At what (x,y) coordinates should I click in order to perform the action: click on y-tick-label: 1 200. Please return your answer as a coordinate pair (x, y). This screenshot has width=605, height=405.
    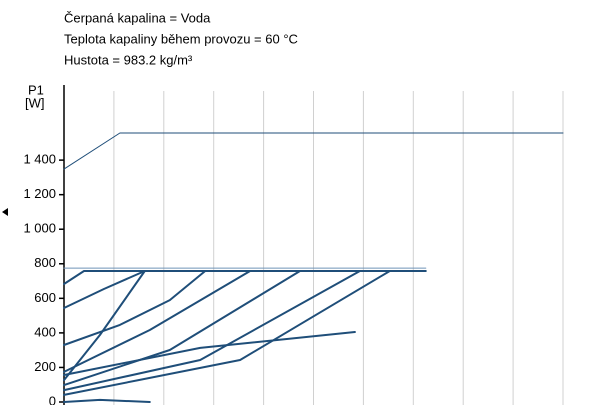
    Looking at the image, I should click on (39, 193).